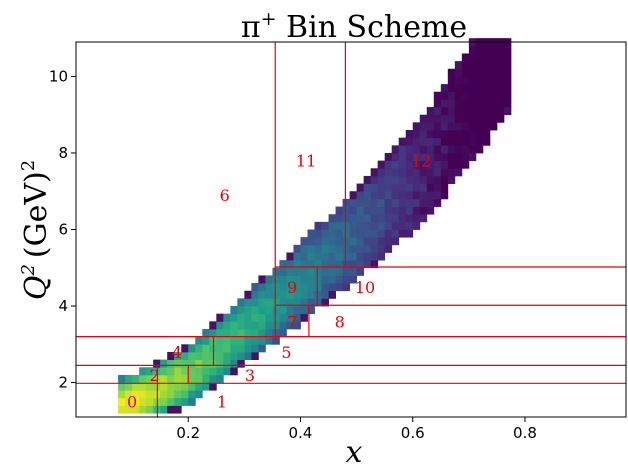 The width and height of the screenshot is (628, 468). What do you see at coordinates (36, 230) in the screenshot?
I see `y-axis-label: Q2(GeV)2` at bounding box center [36, 230].